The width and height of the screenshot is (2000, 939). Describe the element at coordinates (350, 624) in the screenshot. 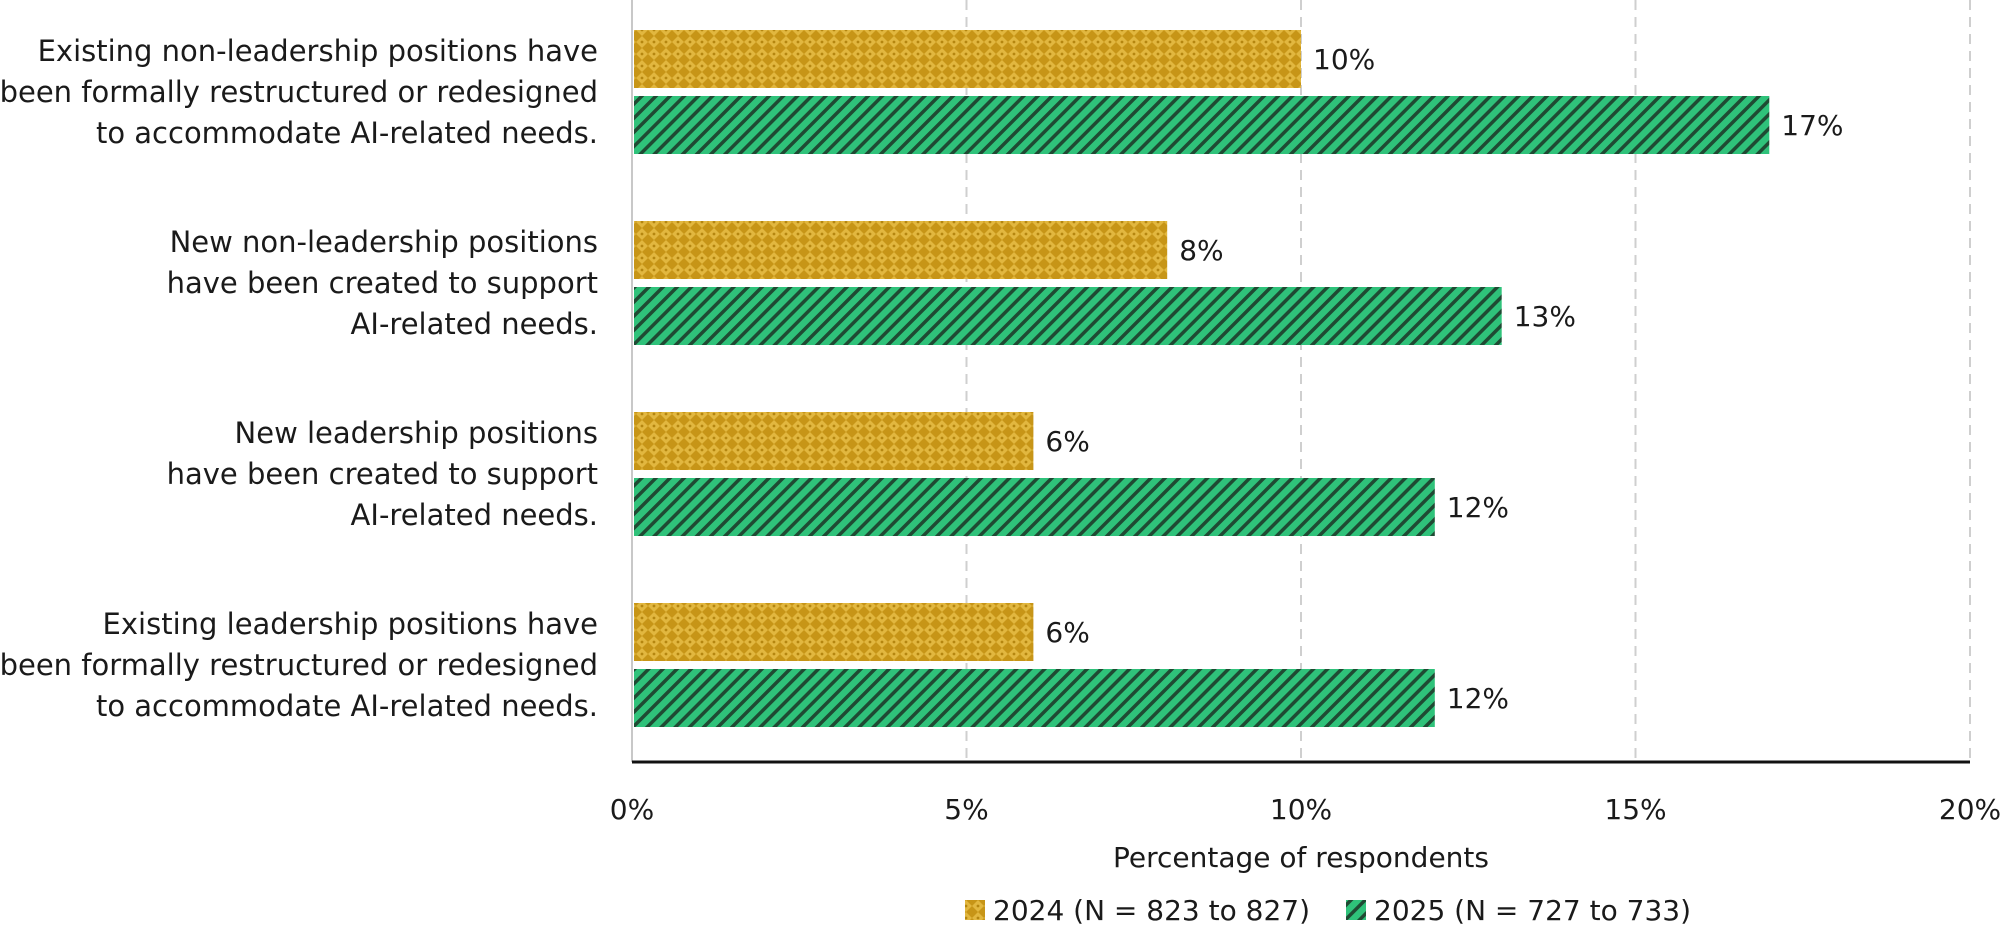

I see `category-label: Existing leadership positions have` at that location.